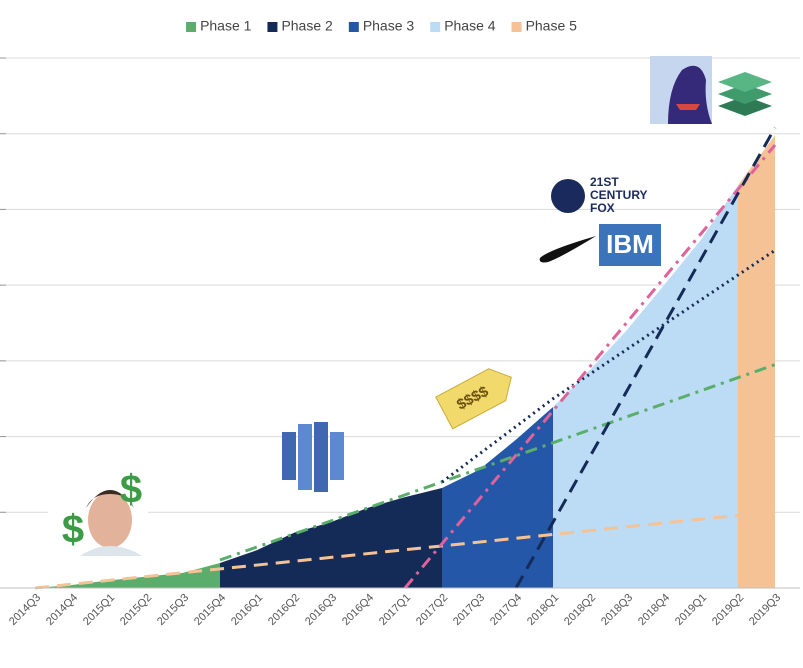  What do you see at coordinates (619, 195) in the screenshot?
I see `fox-text: CENTURY` at bounding box center [619, 195].